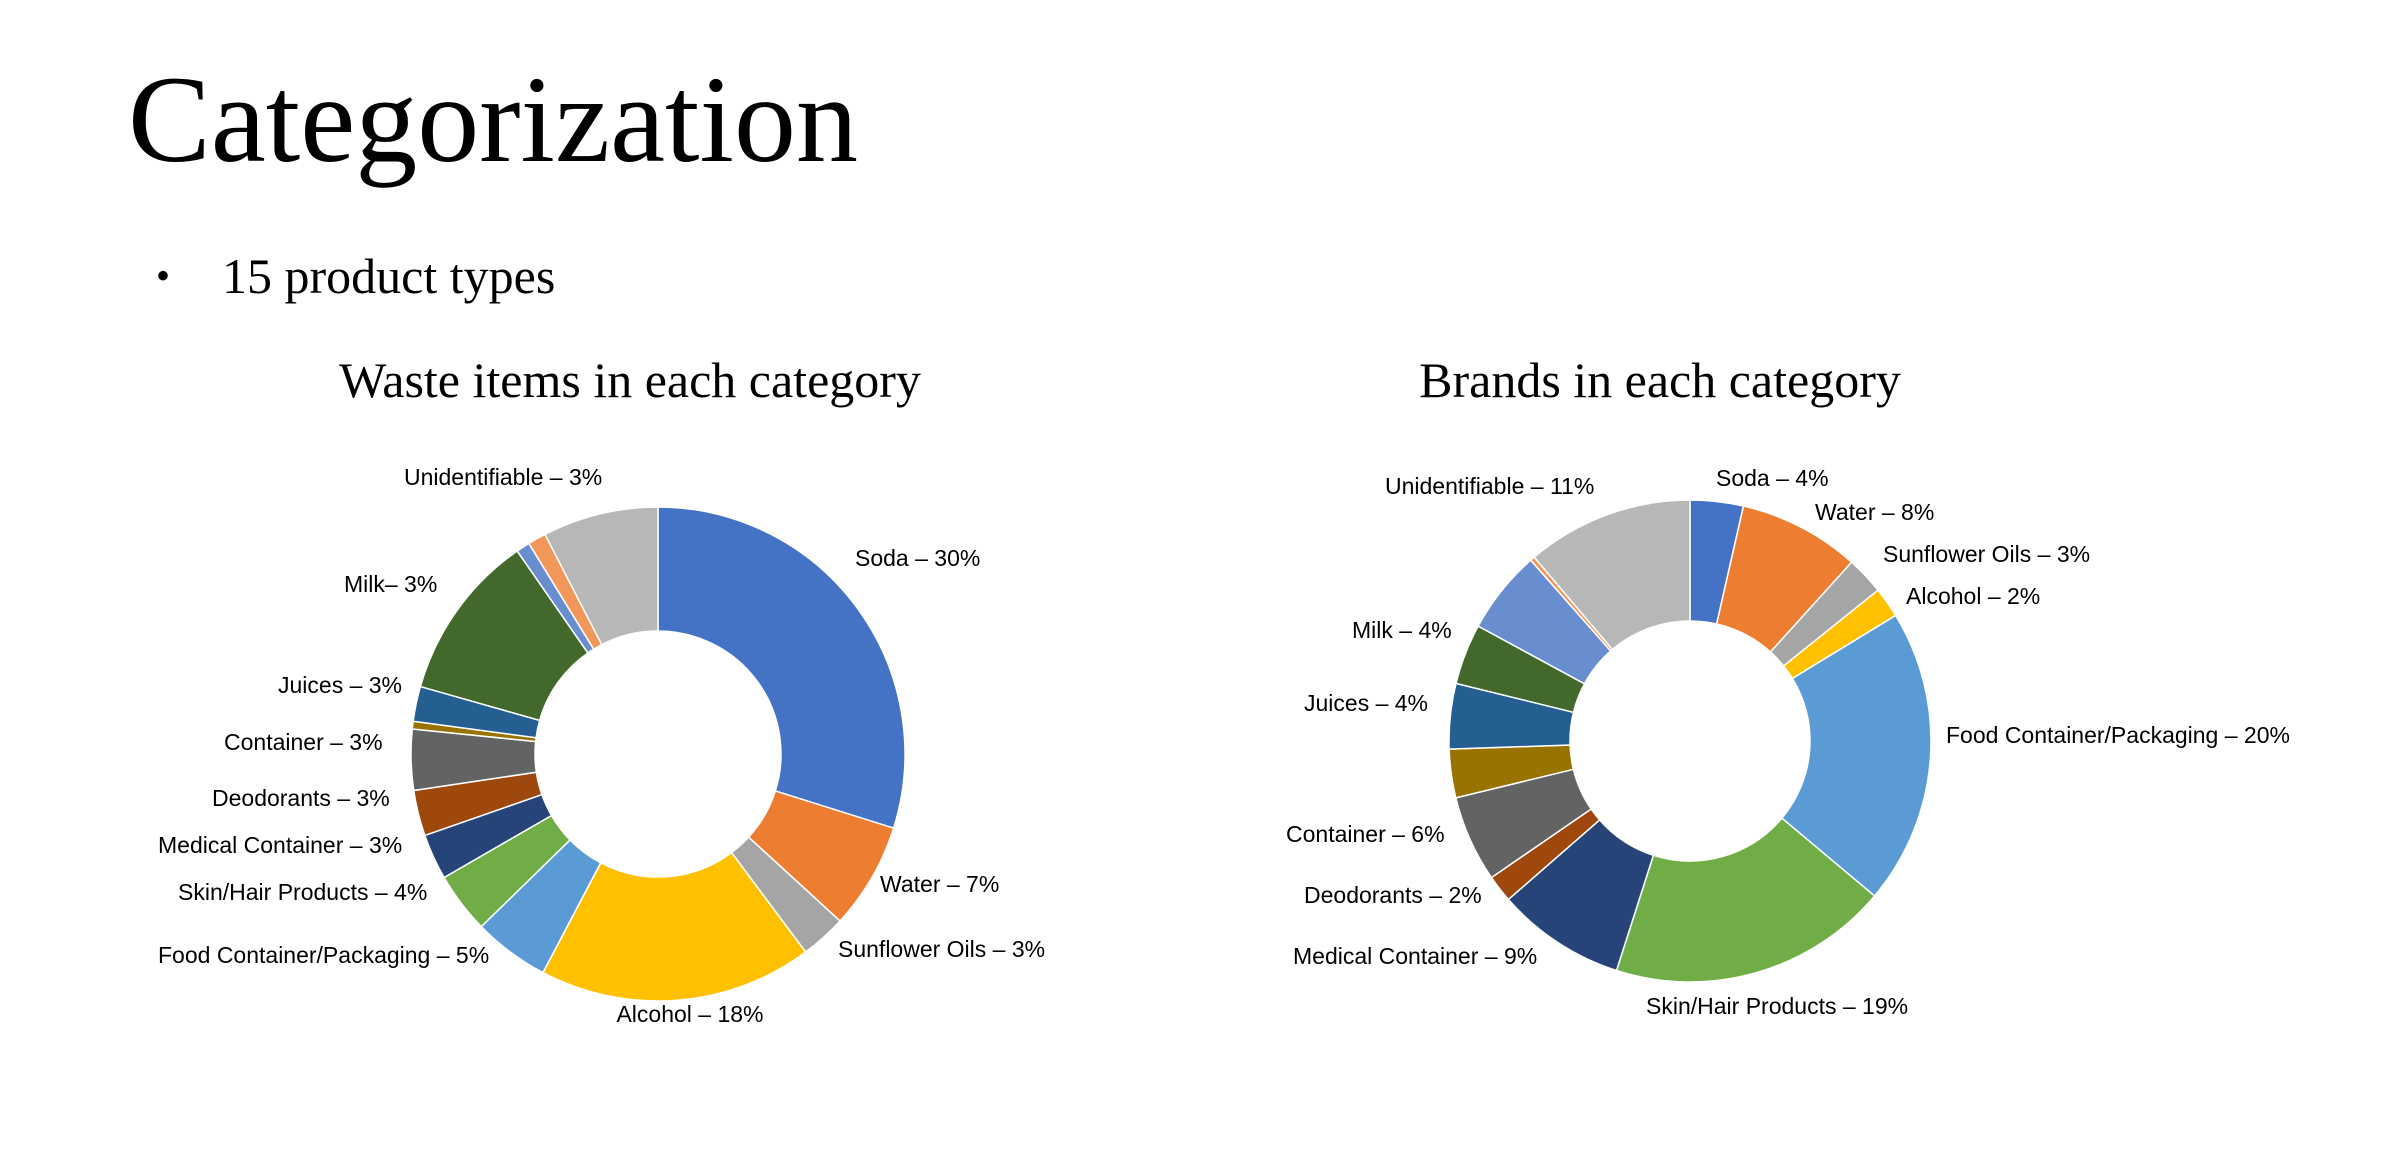  I want to click on data-label: Medical Container – 9%, so click(1415, 956).